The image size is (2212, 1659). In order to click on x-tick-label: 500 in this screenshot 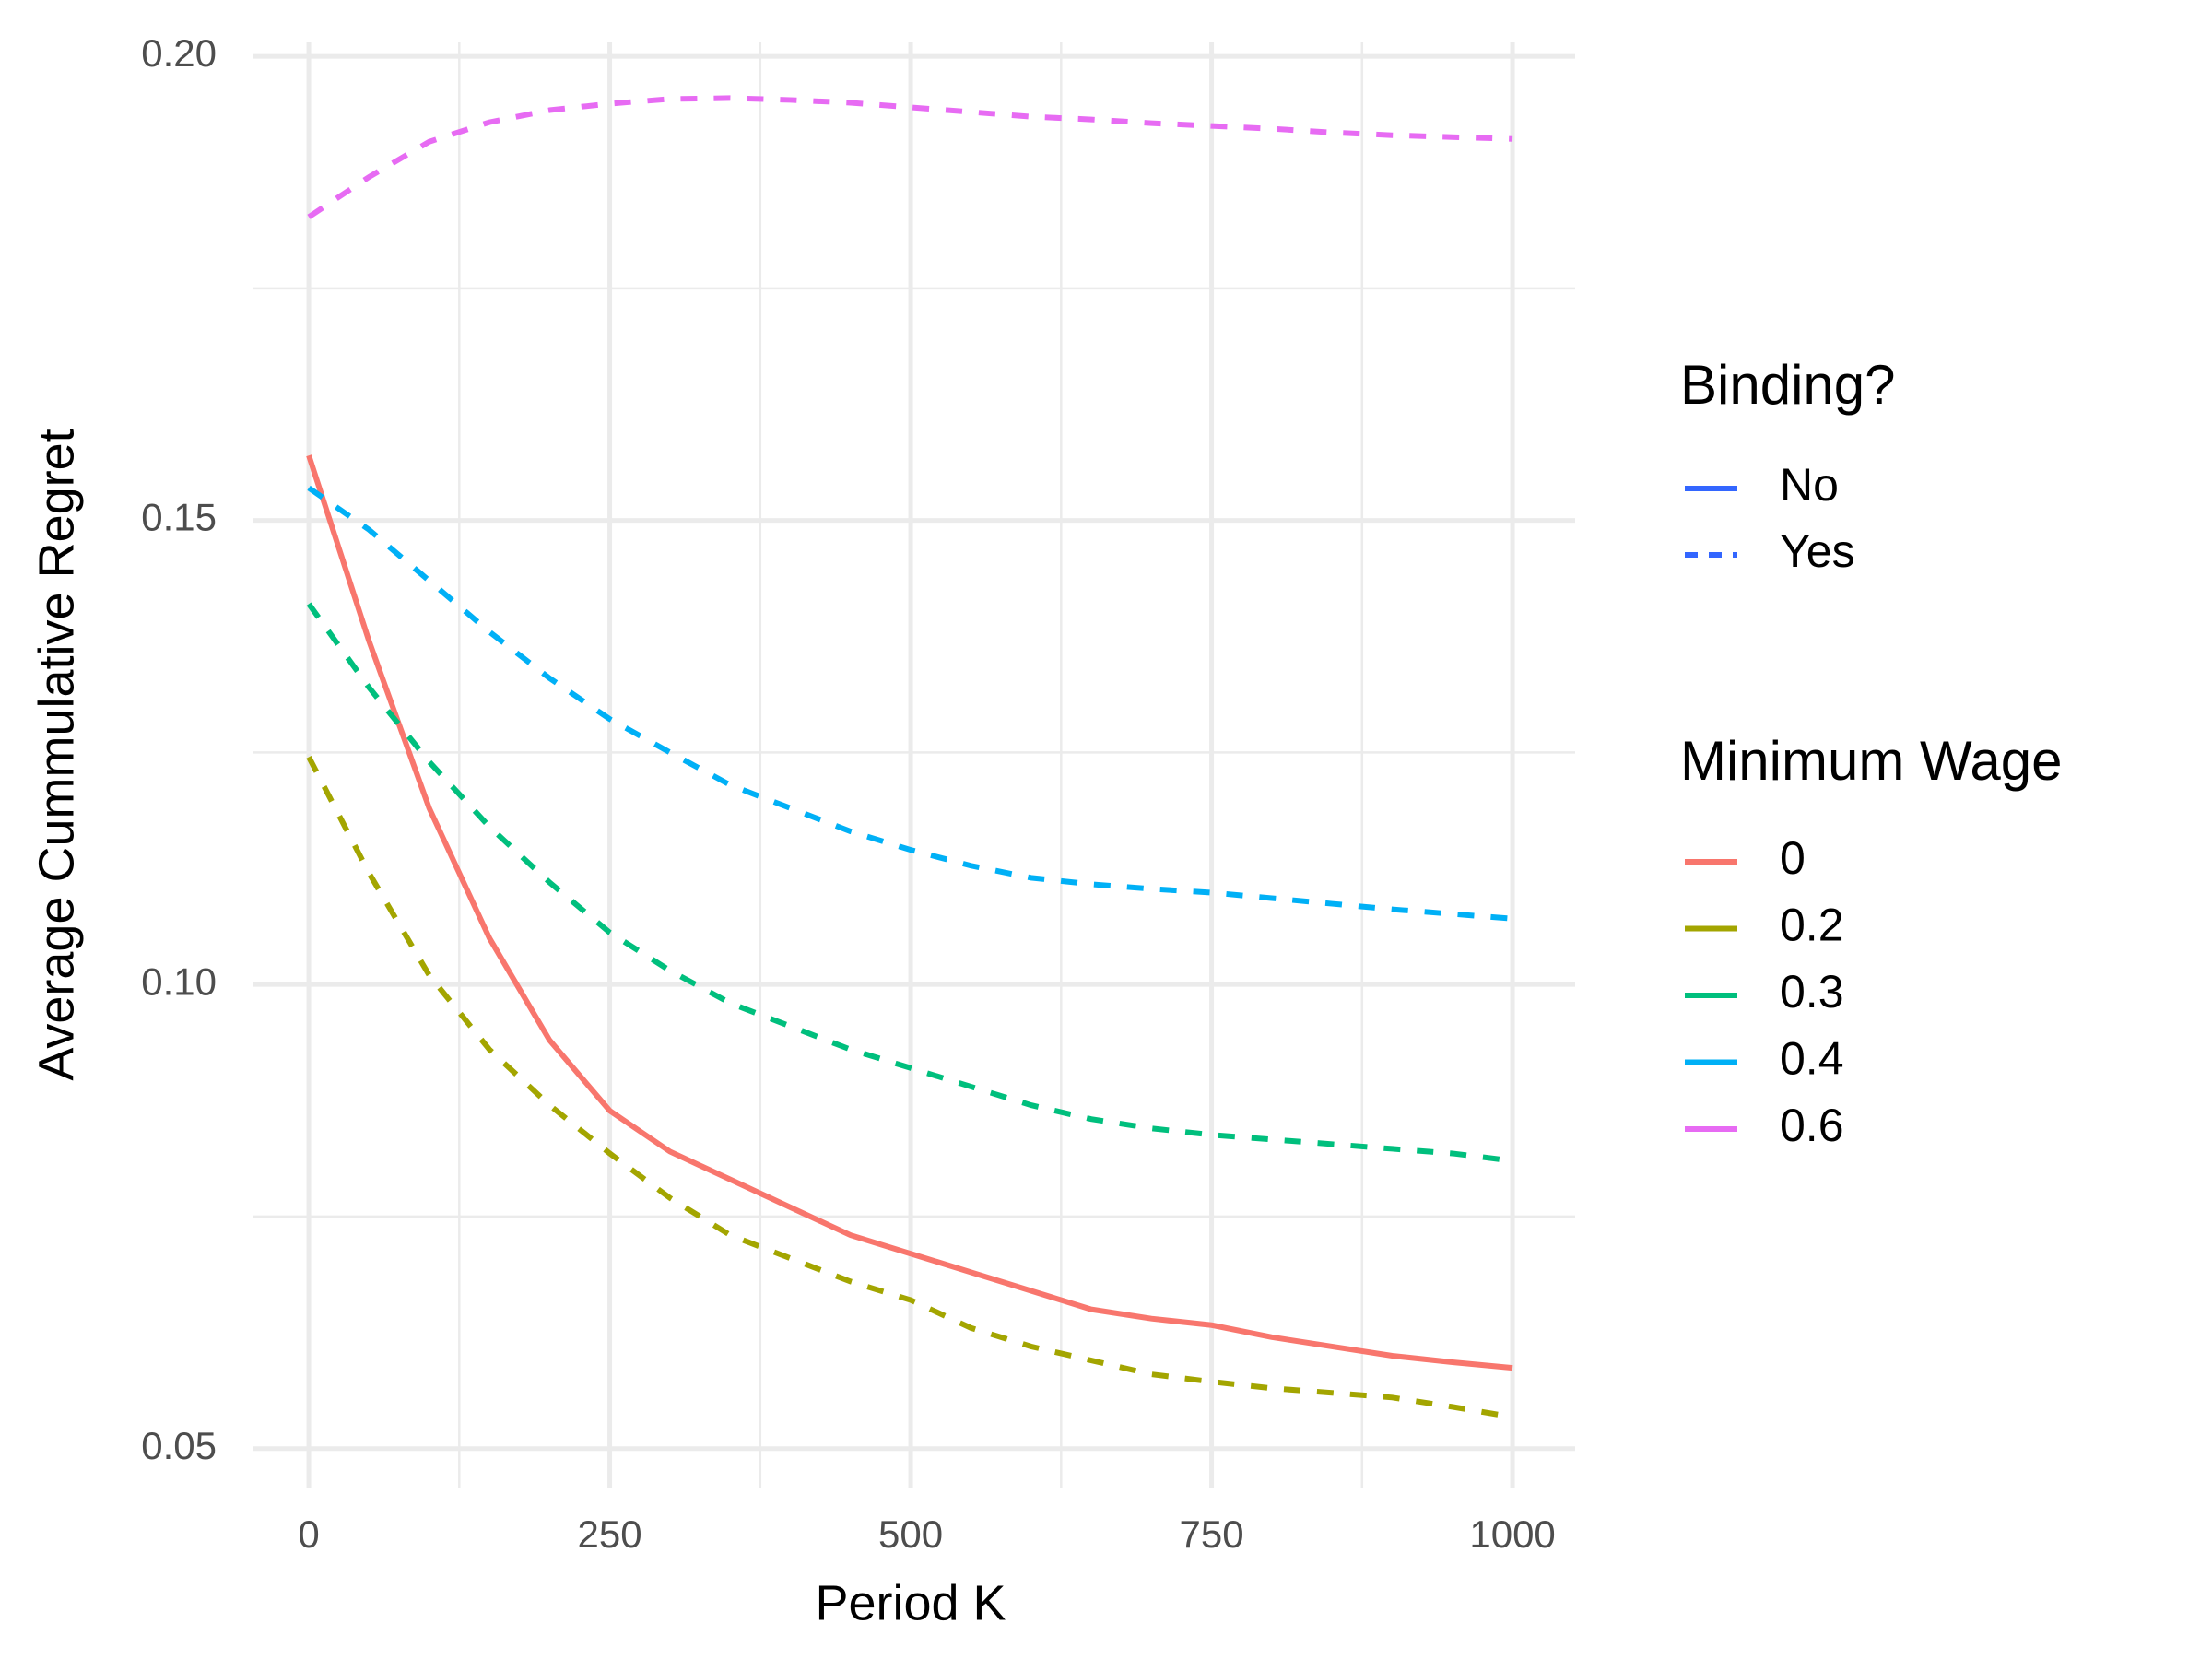, I will do `click(910, 1534)`.